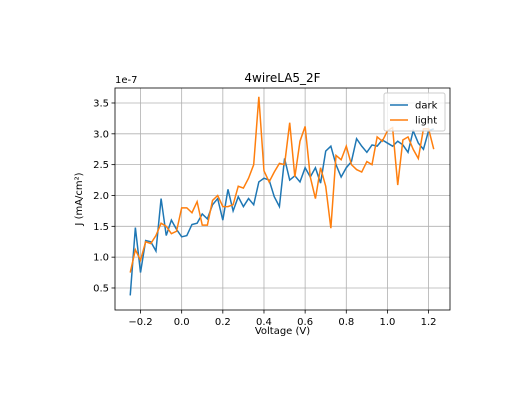 The width and height of the screenshot is (521, 412). What do you see at coordinates (387, 322) in the screenshot?
I see `x-tick-label: 1.0` at bounding box center [387, 322].